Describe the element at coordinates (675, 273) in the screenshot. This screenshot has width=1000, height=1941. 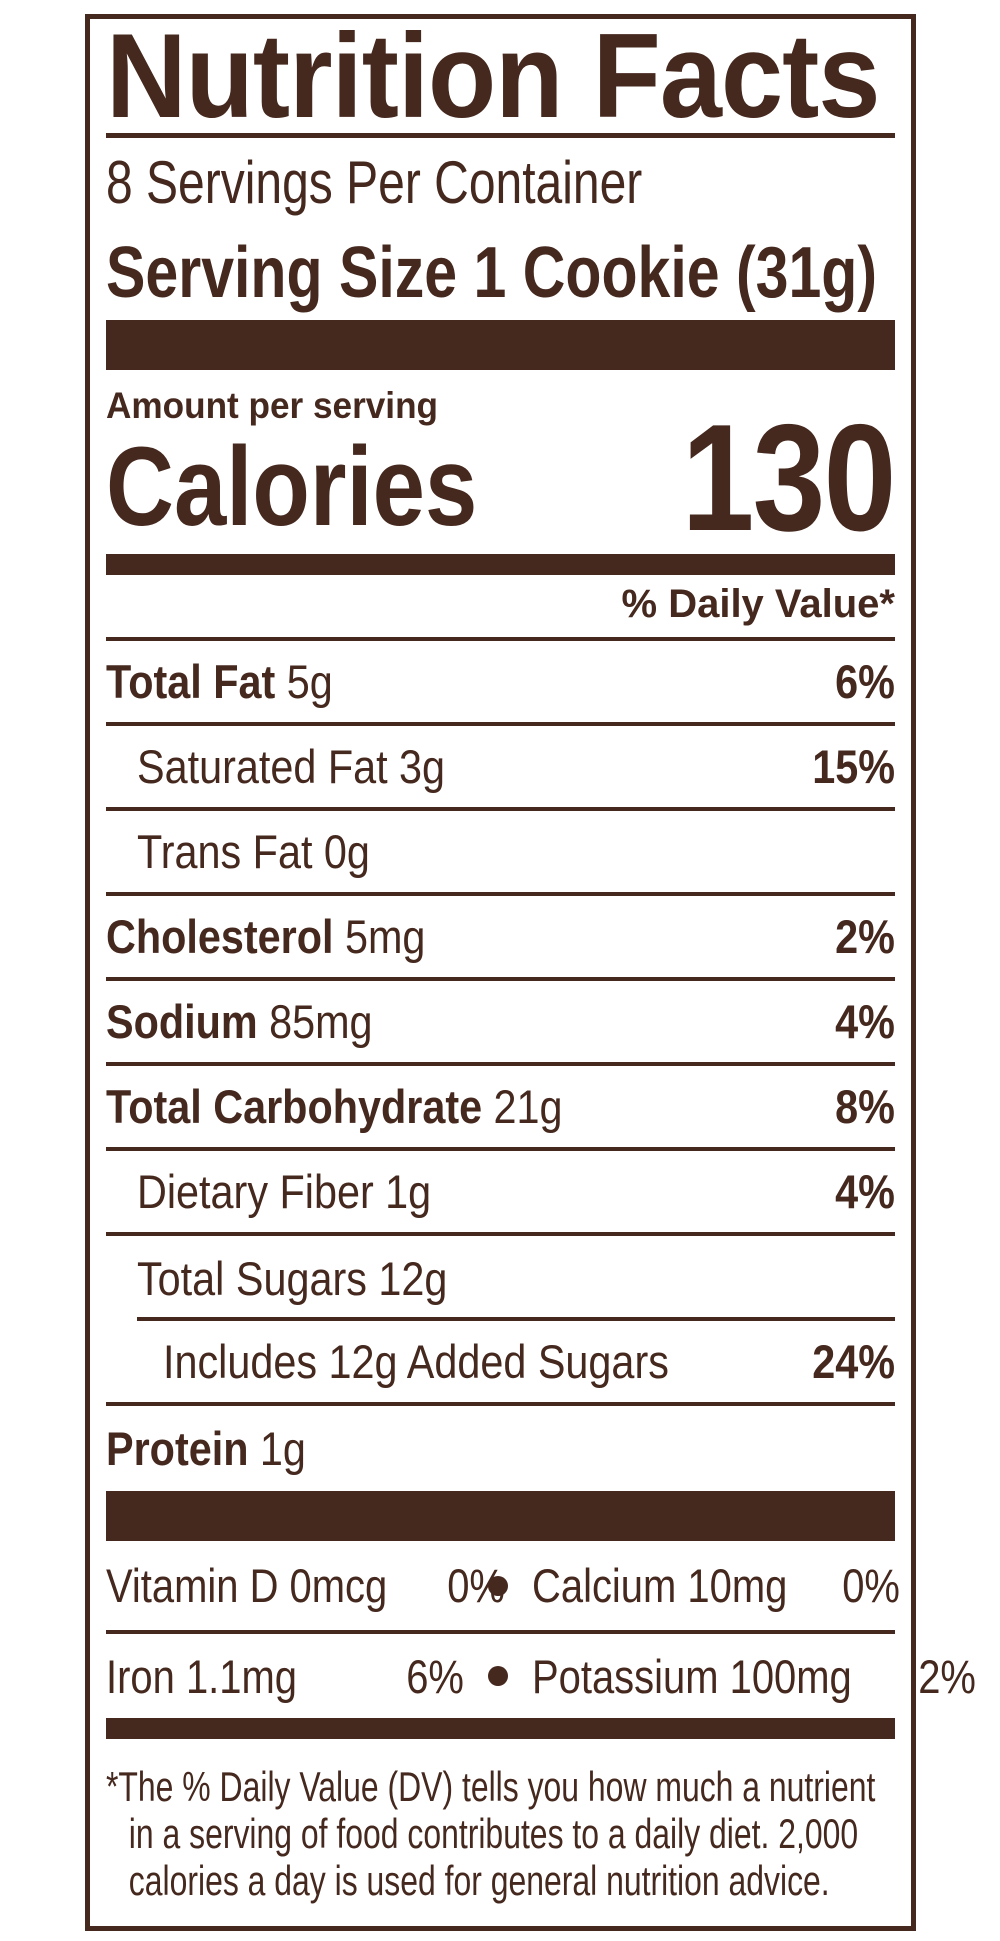
I see `serving-size-value: 1 Cookie (31g)` at that location.